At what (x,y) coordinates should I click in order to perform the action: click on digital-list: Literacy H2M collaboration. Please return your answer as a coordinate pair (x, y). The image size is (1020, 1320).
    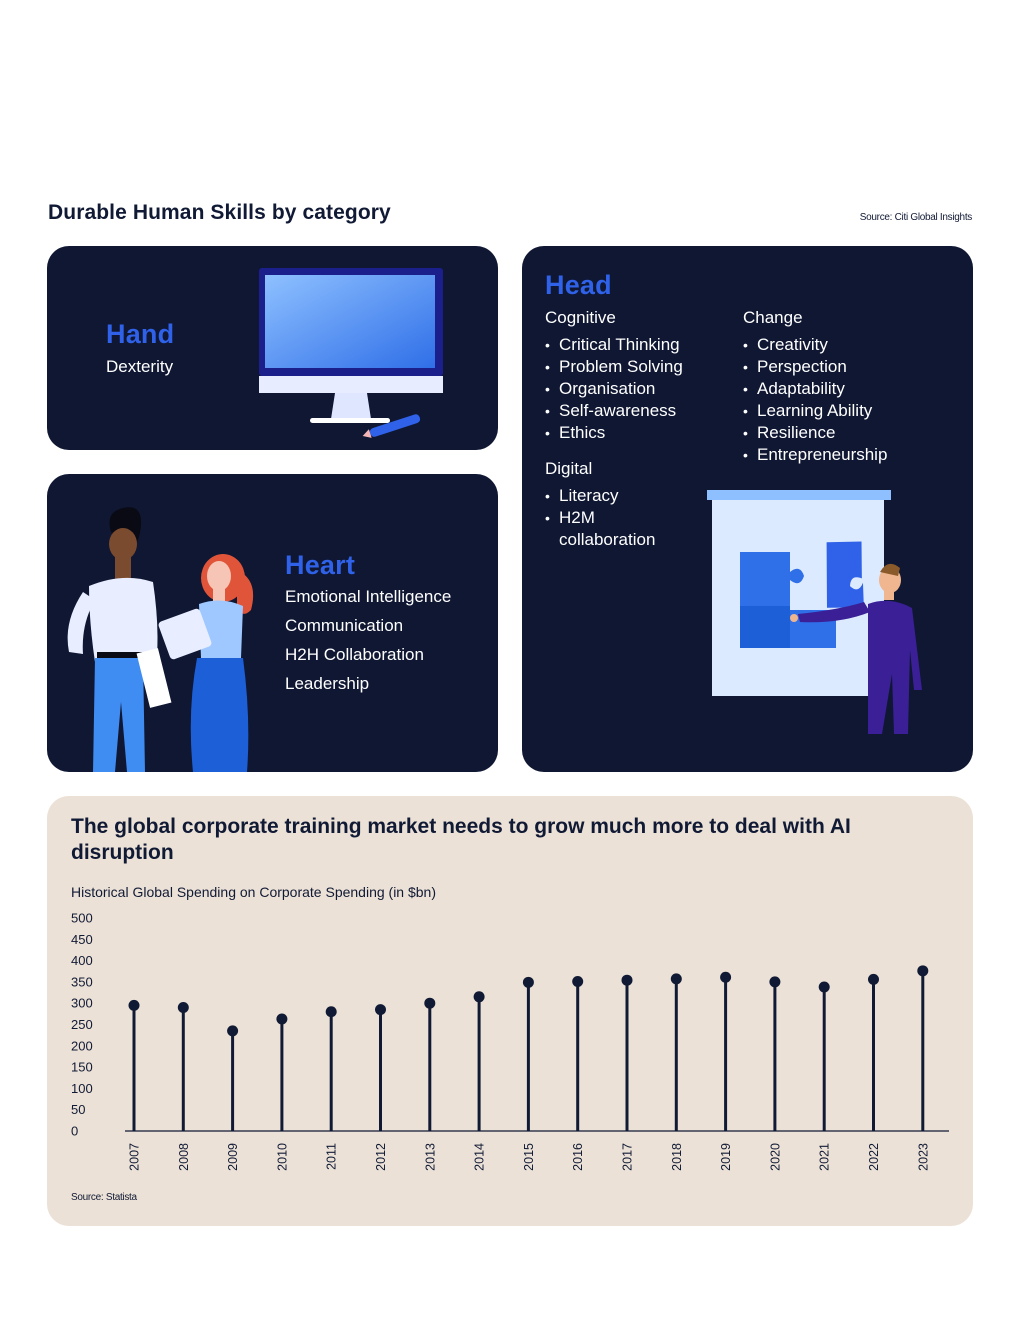
    Looking at the image, I should click on (600, 518).